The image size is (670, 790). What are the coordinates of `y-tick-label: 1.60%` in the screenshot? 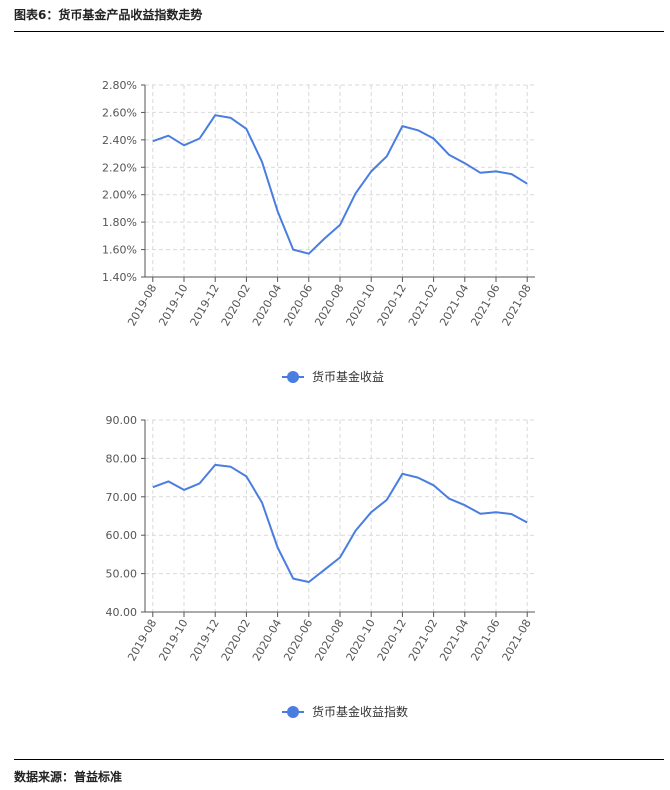 It's located at (119, 250).